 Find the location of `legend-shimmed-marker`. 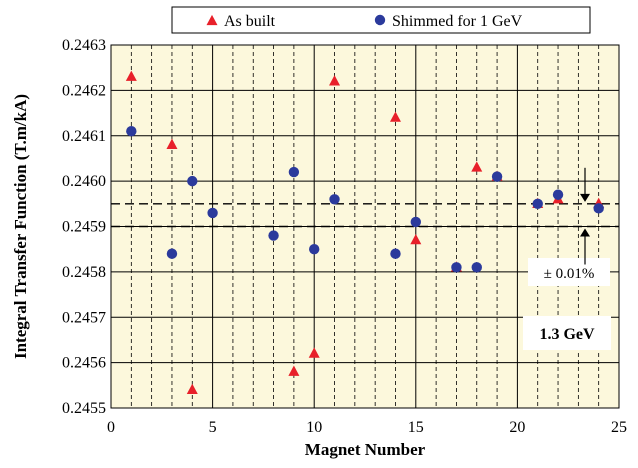

legend-shimmed-marker is located at coordinates (380, 20).